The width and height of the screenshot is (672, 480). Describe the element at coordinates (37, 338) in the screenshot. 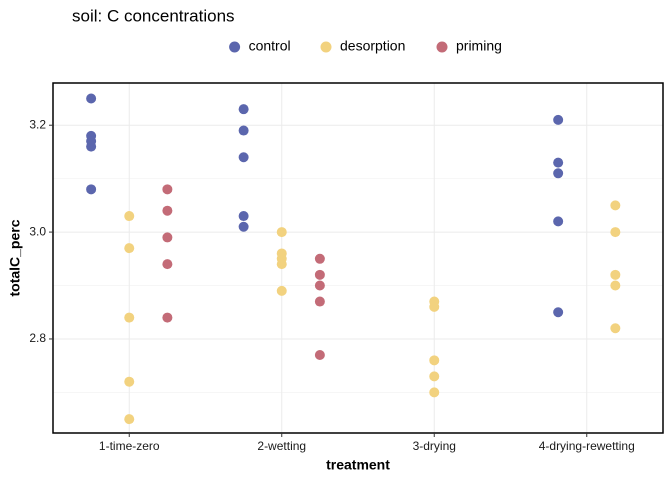

I see `y-tick-label: 2.8` at that location.